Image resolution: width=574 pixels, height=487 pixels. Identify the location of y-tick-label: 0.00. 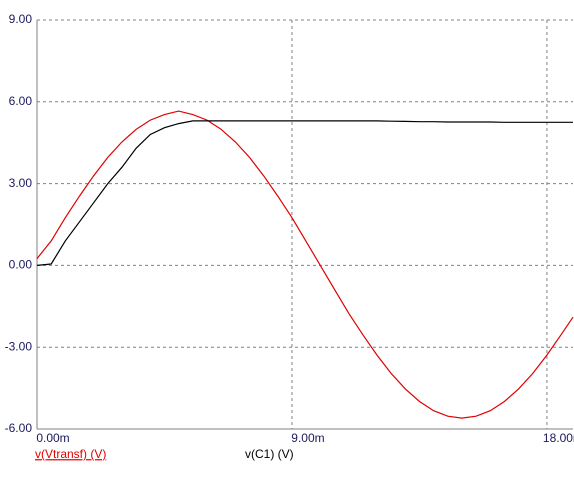
(21, 265).